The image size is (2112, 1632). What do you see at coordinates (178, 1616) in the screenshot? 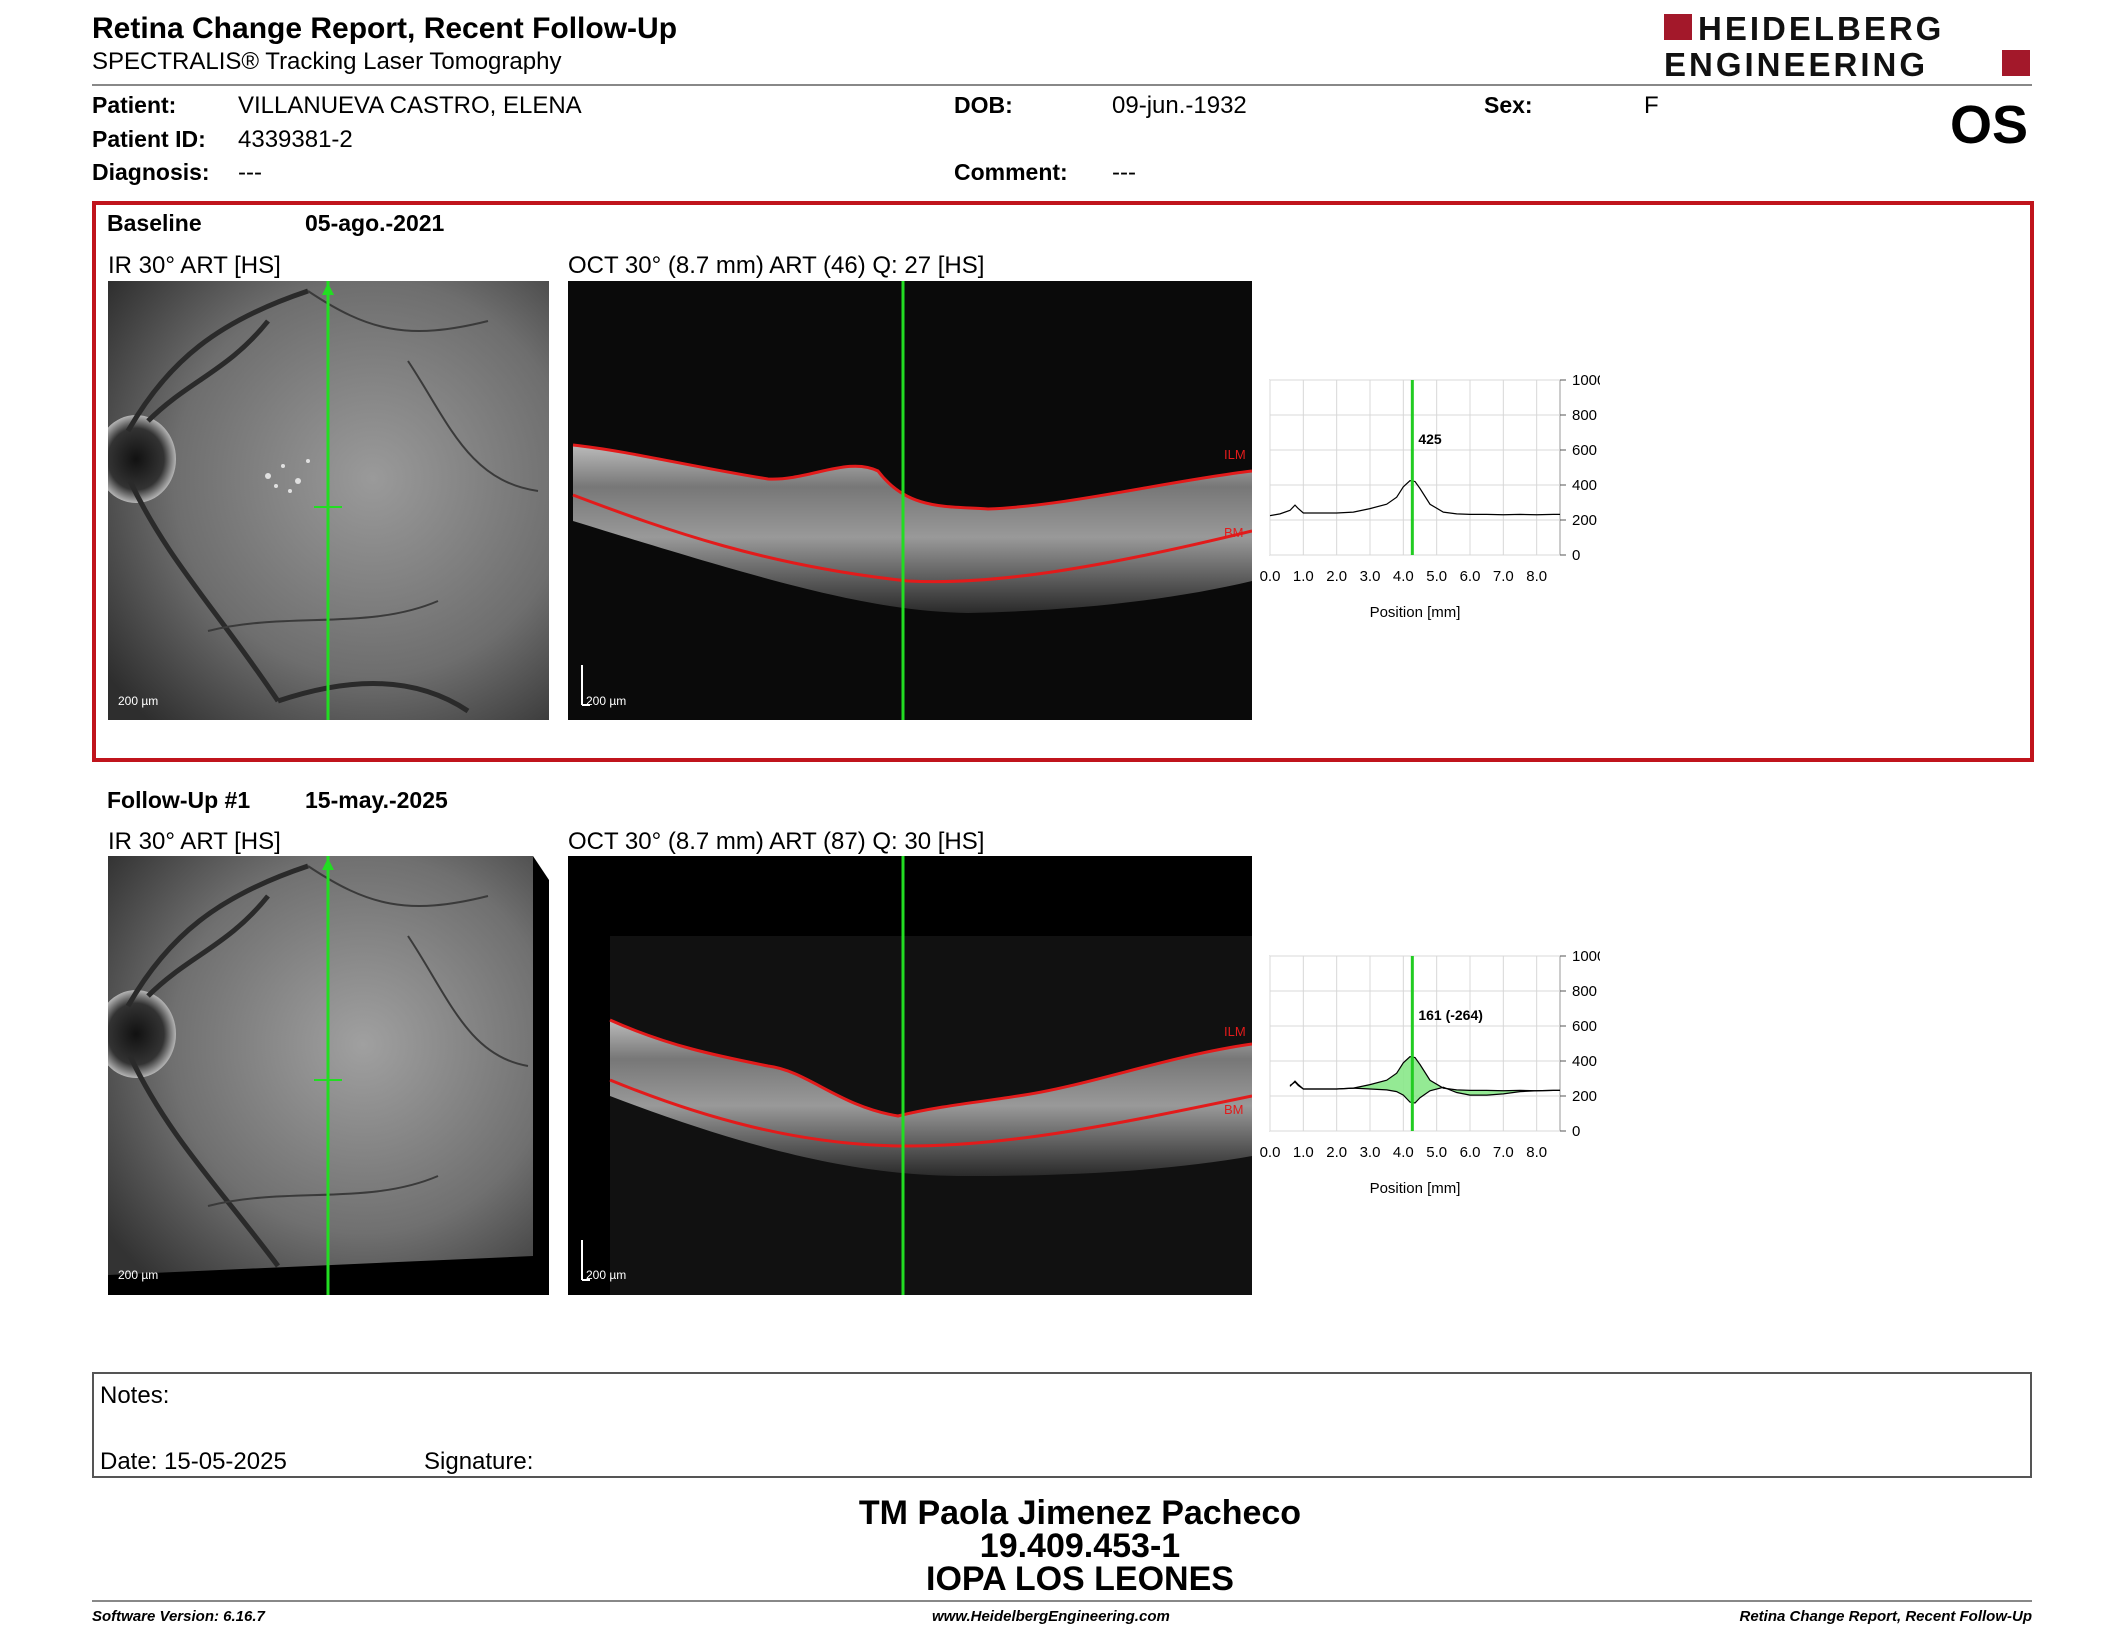
I see `footer-software-version: Software Version: 6.16.7` at bounding box center [178, 1616].